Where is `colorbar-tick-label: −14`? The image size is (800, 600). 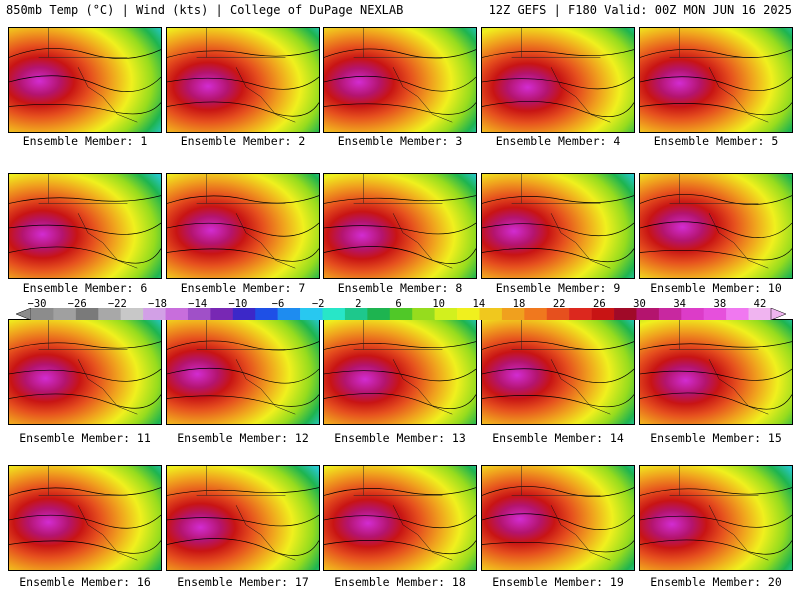
colorbar-tick-label: −14 is located at coordinates (198, 304).